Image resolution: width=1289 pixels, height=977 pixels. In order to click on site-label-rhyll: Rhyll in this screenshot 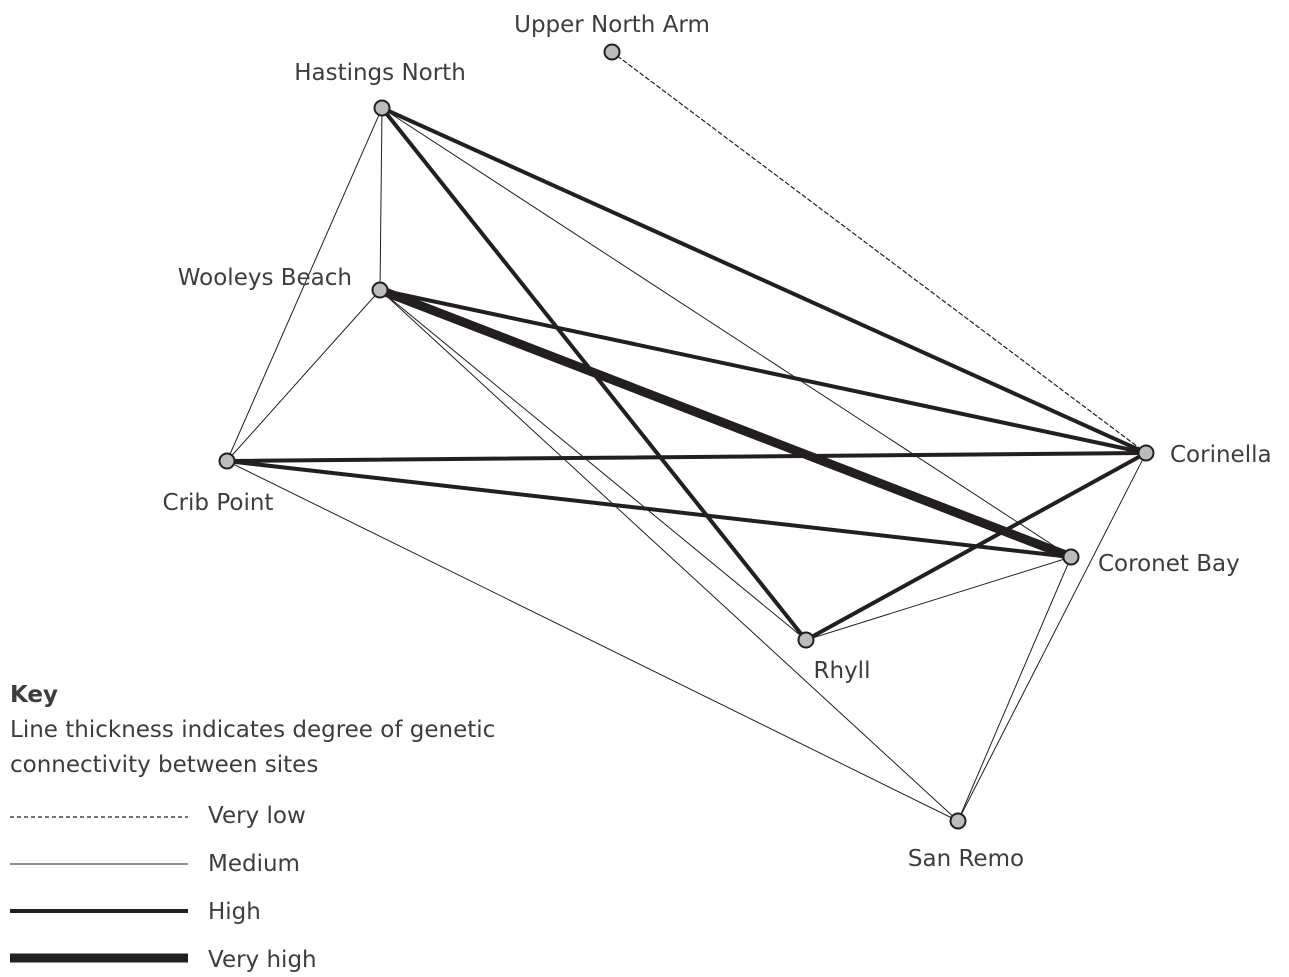, I will do `click(842, 671)`.